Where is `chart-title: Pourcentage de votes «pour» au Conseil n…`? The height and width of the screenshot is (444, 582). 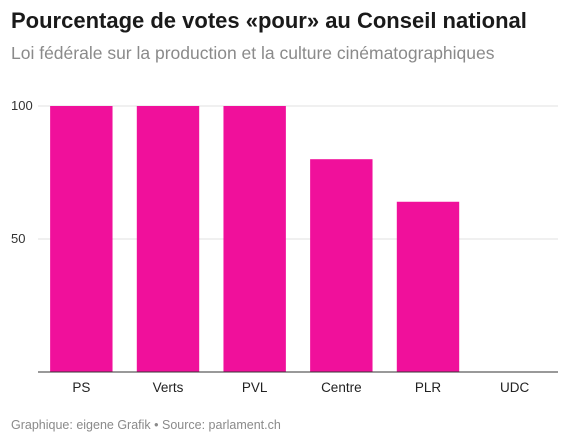
chart-title: Pourcentage de votes «pour» au Conseil n… is located at coordinates (269, 20).